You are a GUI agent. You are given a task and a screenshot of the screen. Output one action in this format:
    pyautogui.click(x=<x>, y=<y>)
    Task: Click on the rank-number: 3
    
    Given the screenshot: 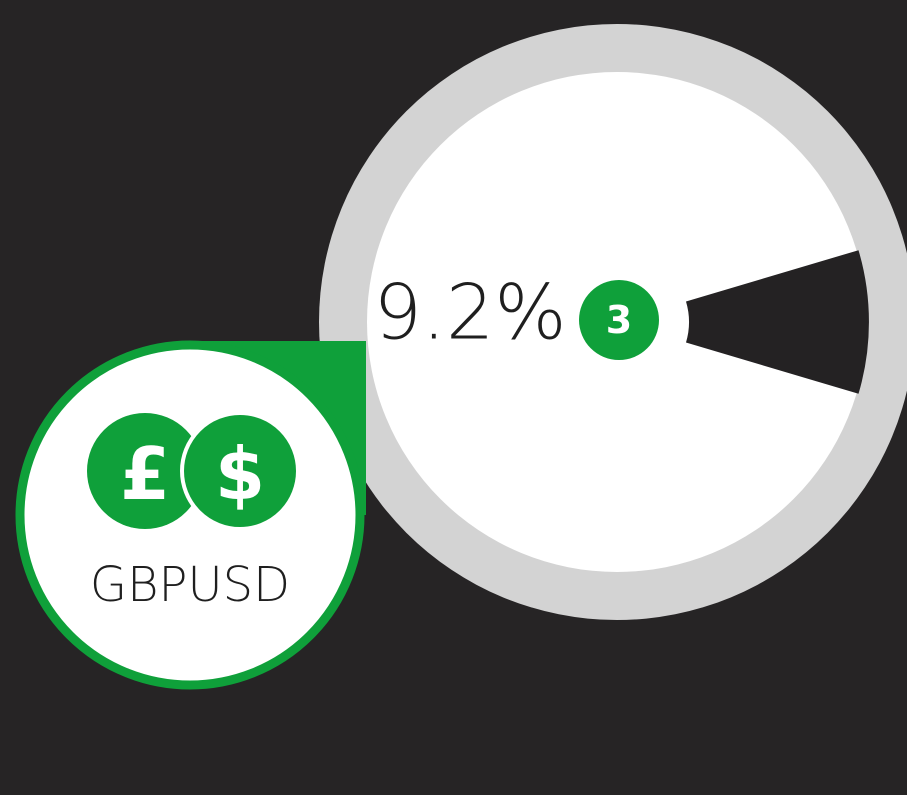 What is the action you would take?
    pyautogui.click(x=619, y=320)
    